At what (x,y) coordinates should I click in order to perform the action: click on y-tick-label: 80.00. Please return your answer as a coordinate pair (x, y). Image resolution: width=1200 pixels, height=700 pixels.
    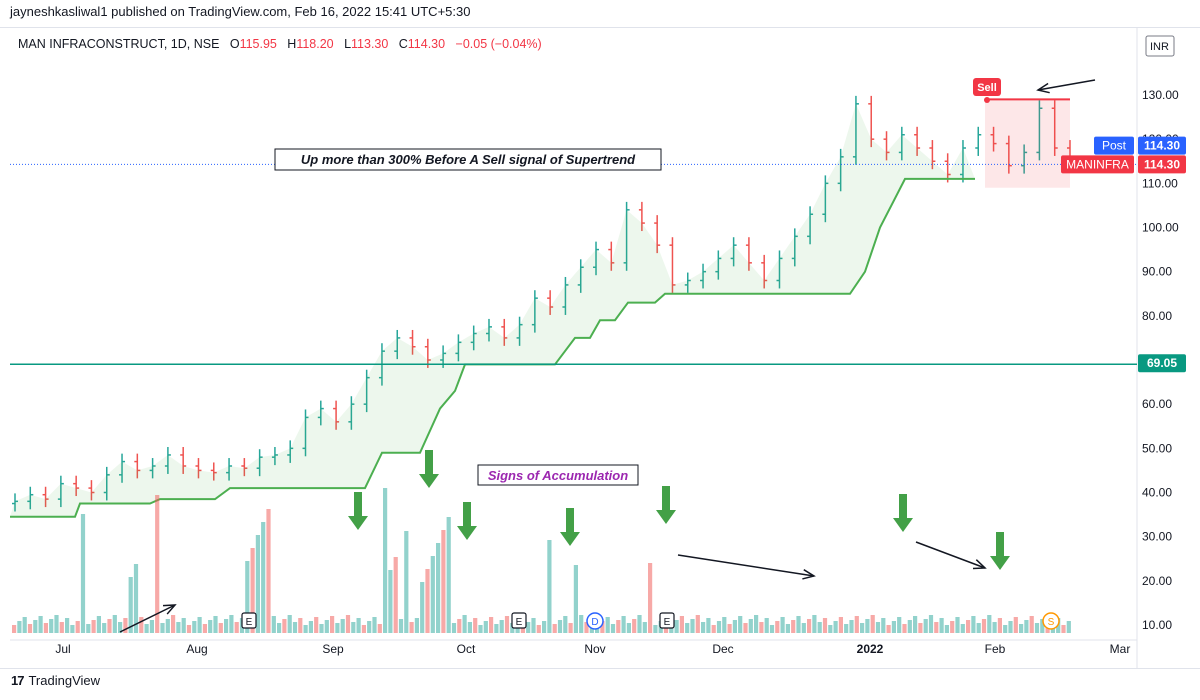
    Looking at the image, I should click on (1157, 316).